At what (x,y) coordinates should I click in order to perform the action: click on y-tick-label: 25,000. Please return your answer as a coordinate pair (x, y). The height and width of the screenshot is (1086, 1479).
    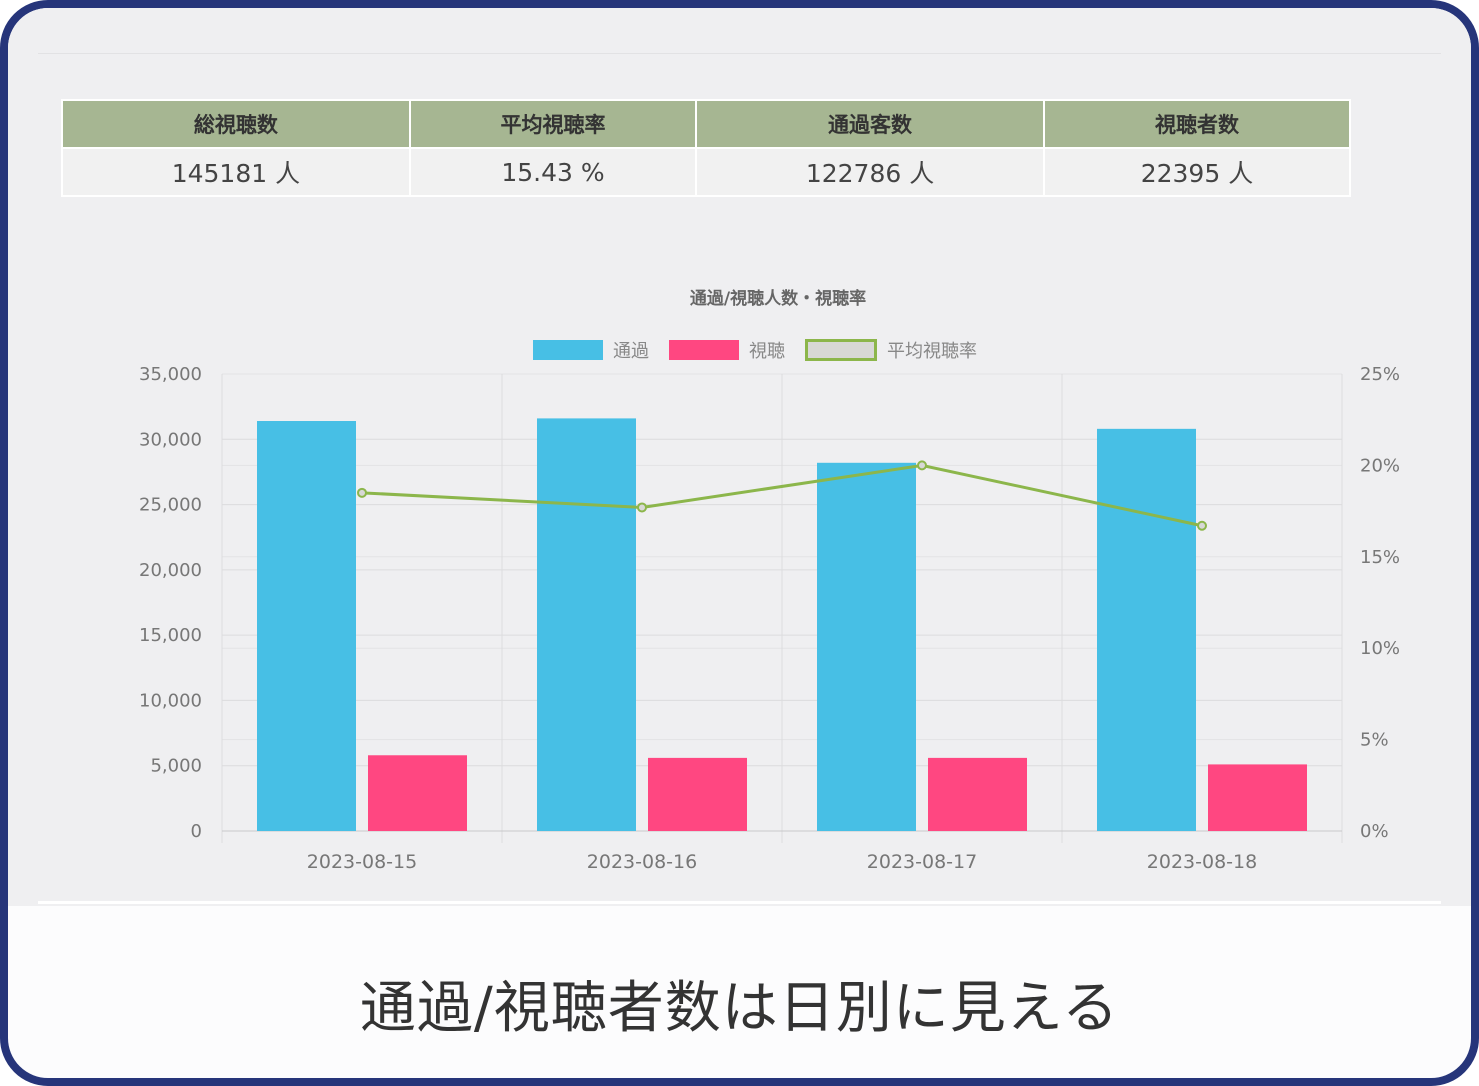
    Looking at the image, I should click on (170, 505).